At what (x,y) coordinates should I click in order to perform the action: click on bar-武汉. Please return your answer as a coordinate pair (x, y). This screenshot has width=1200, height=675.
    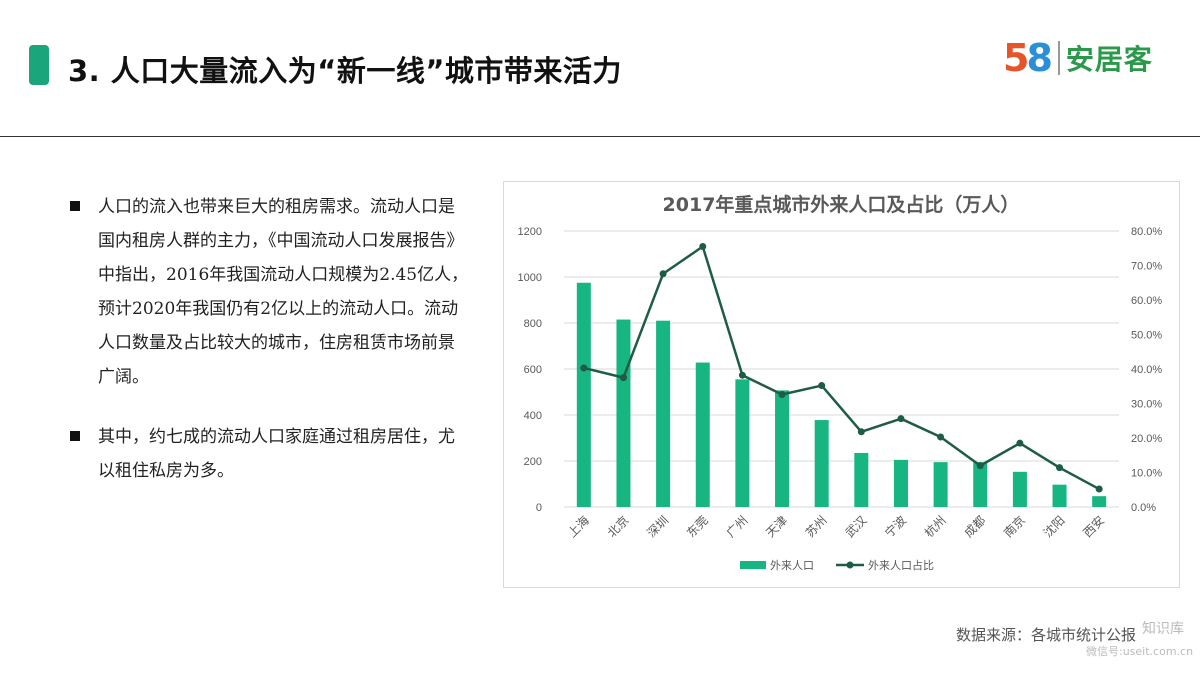
    Looking at the image, I should click on (861, 479).